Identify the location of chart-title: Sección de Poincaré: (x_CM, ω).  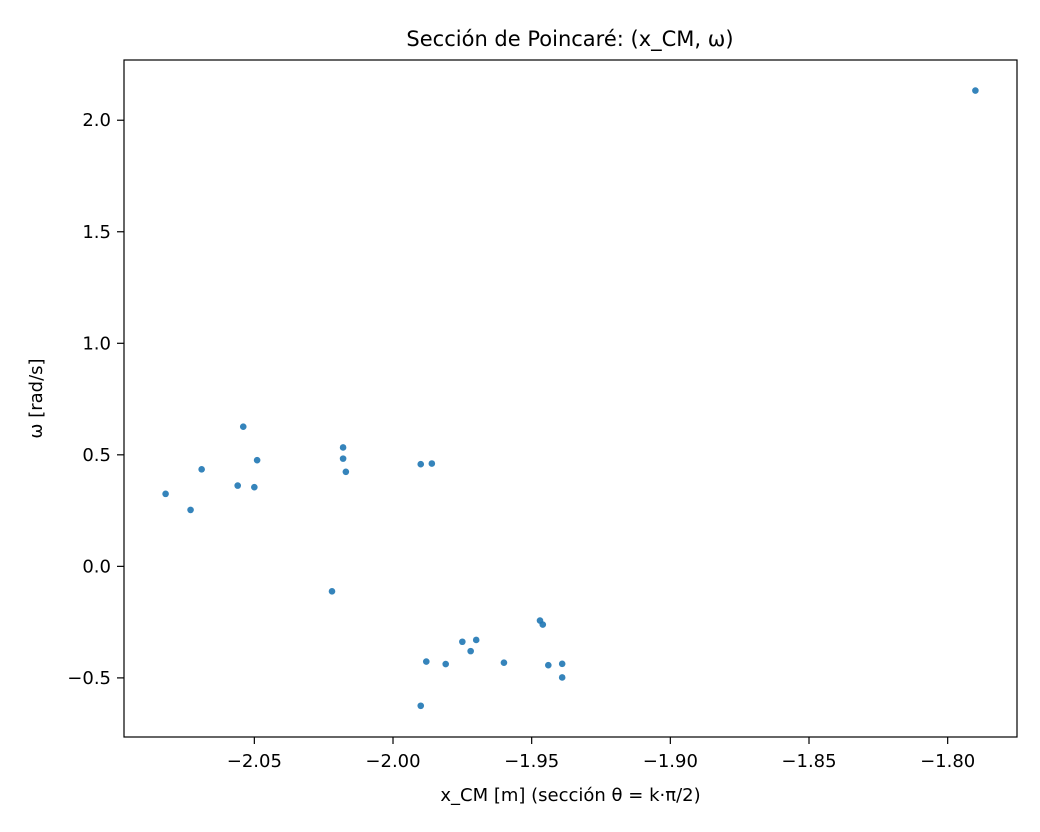
(569, 39).